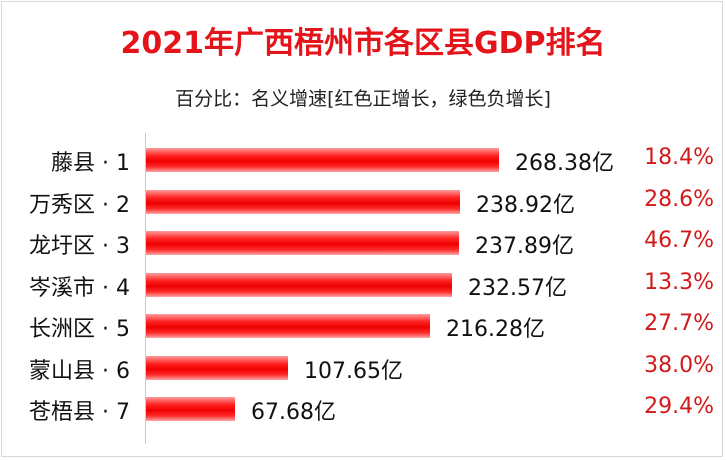  What do you see at coordinates (293, 412) in the screenshot?
I see `bar-value-label: 67.68亿` at bounding box center [293, 412].